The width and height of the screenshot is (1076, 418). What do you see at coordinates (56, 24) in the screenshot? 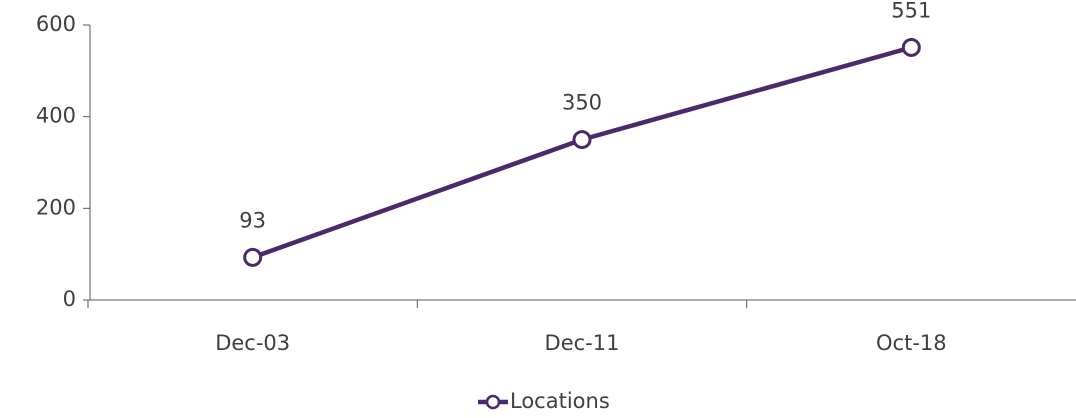
I see `y-tick-label: 600` at bounding box center [56, 24].